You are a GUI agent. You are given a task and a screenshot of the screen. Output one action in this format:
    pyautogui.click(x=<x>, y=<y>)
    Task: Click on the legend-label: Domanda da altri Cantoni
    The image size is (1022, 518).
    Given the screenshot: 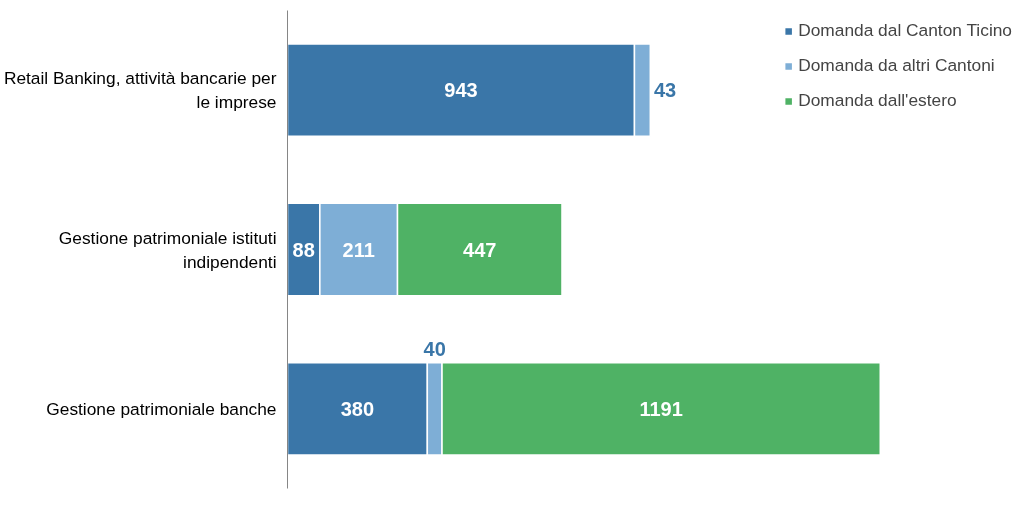 What is the action you would take?
    pyautogui.click(x=896, y=65)
    